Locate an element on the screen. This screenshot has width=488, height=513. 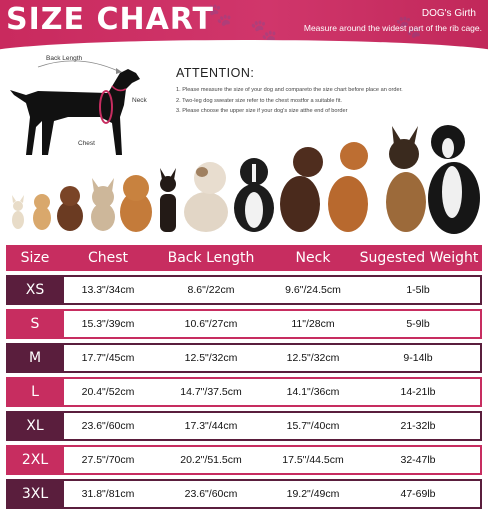
chest-cell: 15.3"/39cm is located at coordinates (108, 324).